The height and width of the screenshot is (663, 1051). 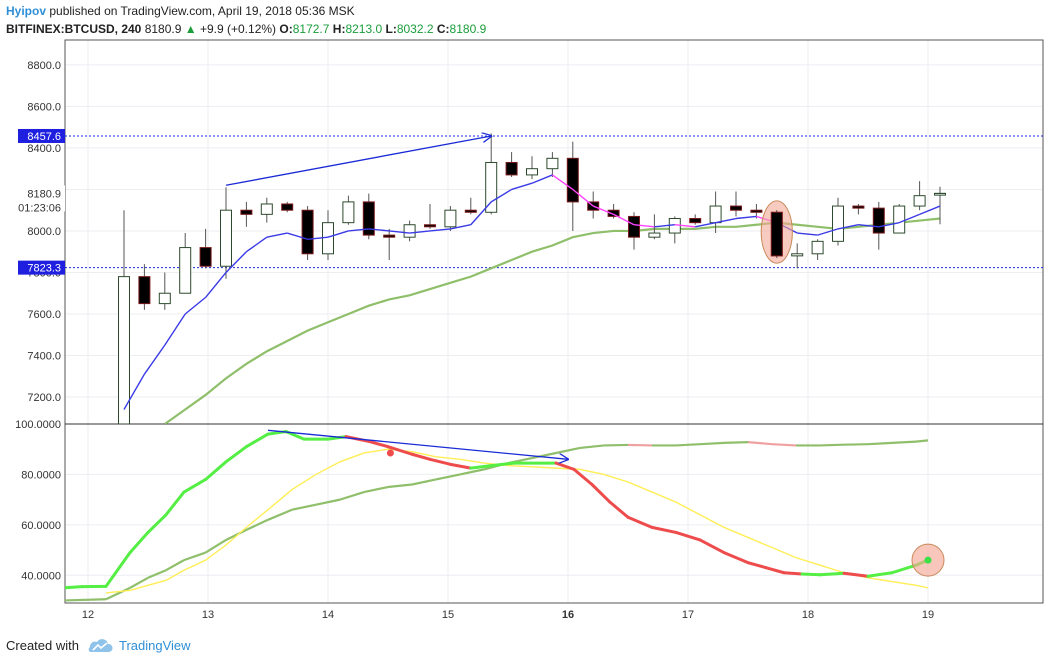 What do you see at coordinates (364, 29) in the screenshot?
I see `high-value: 8213.0` at bounding box center [364, 29].